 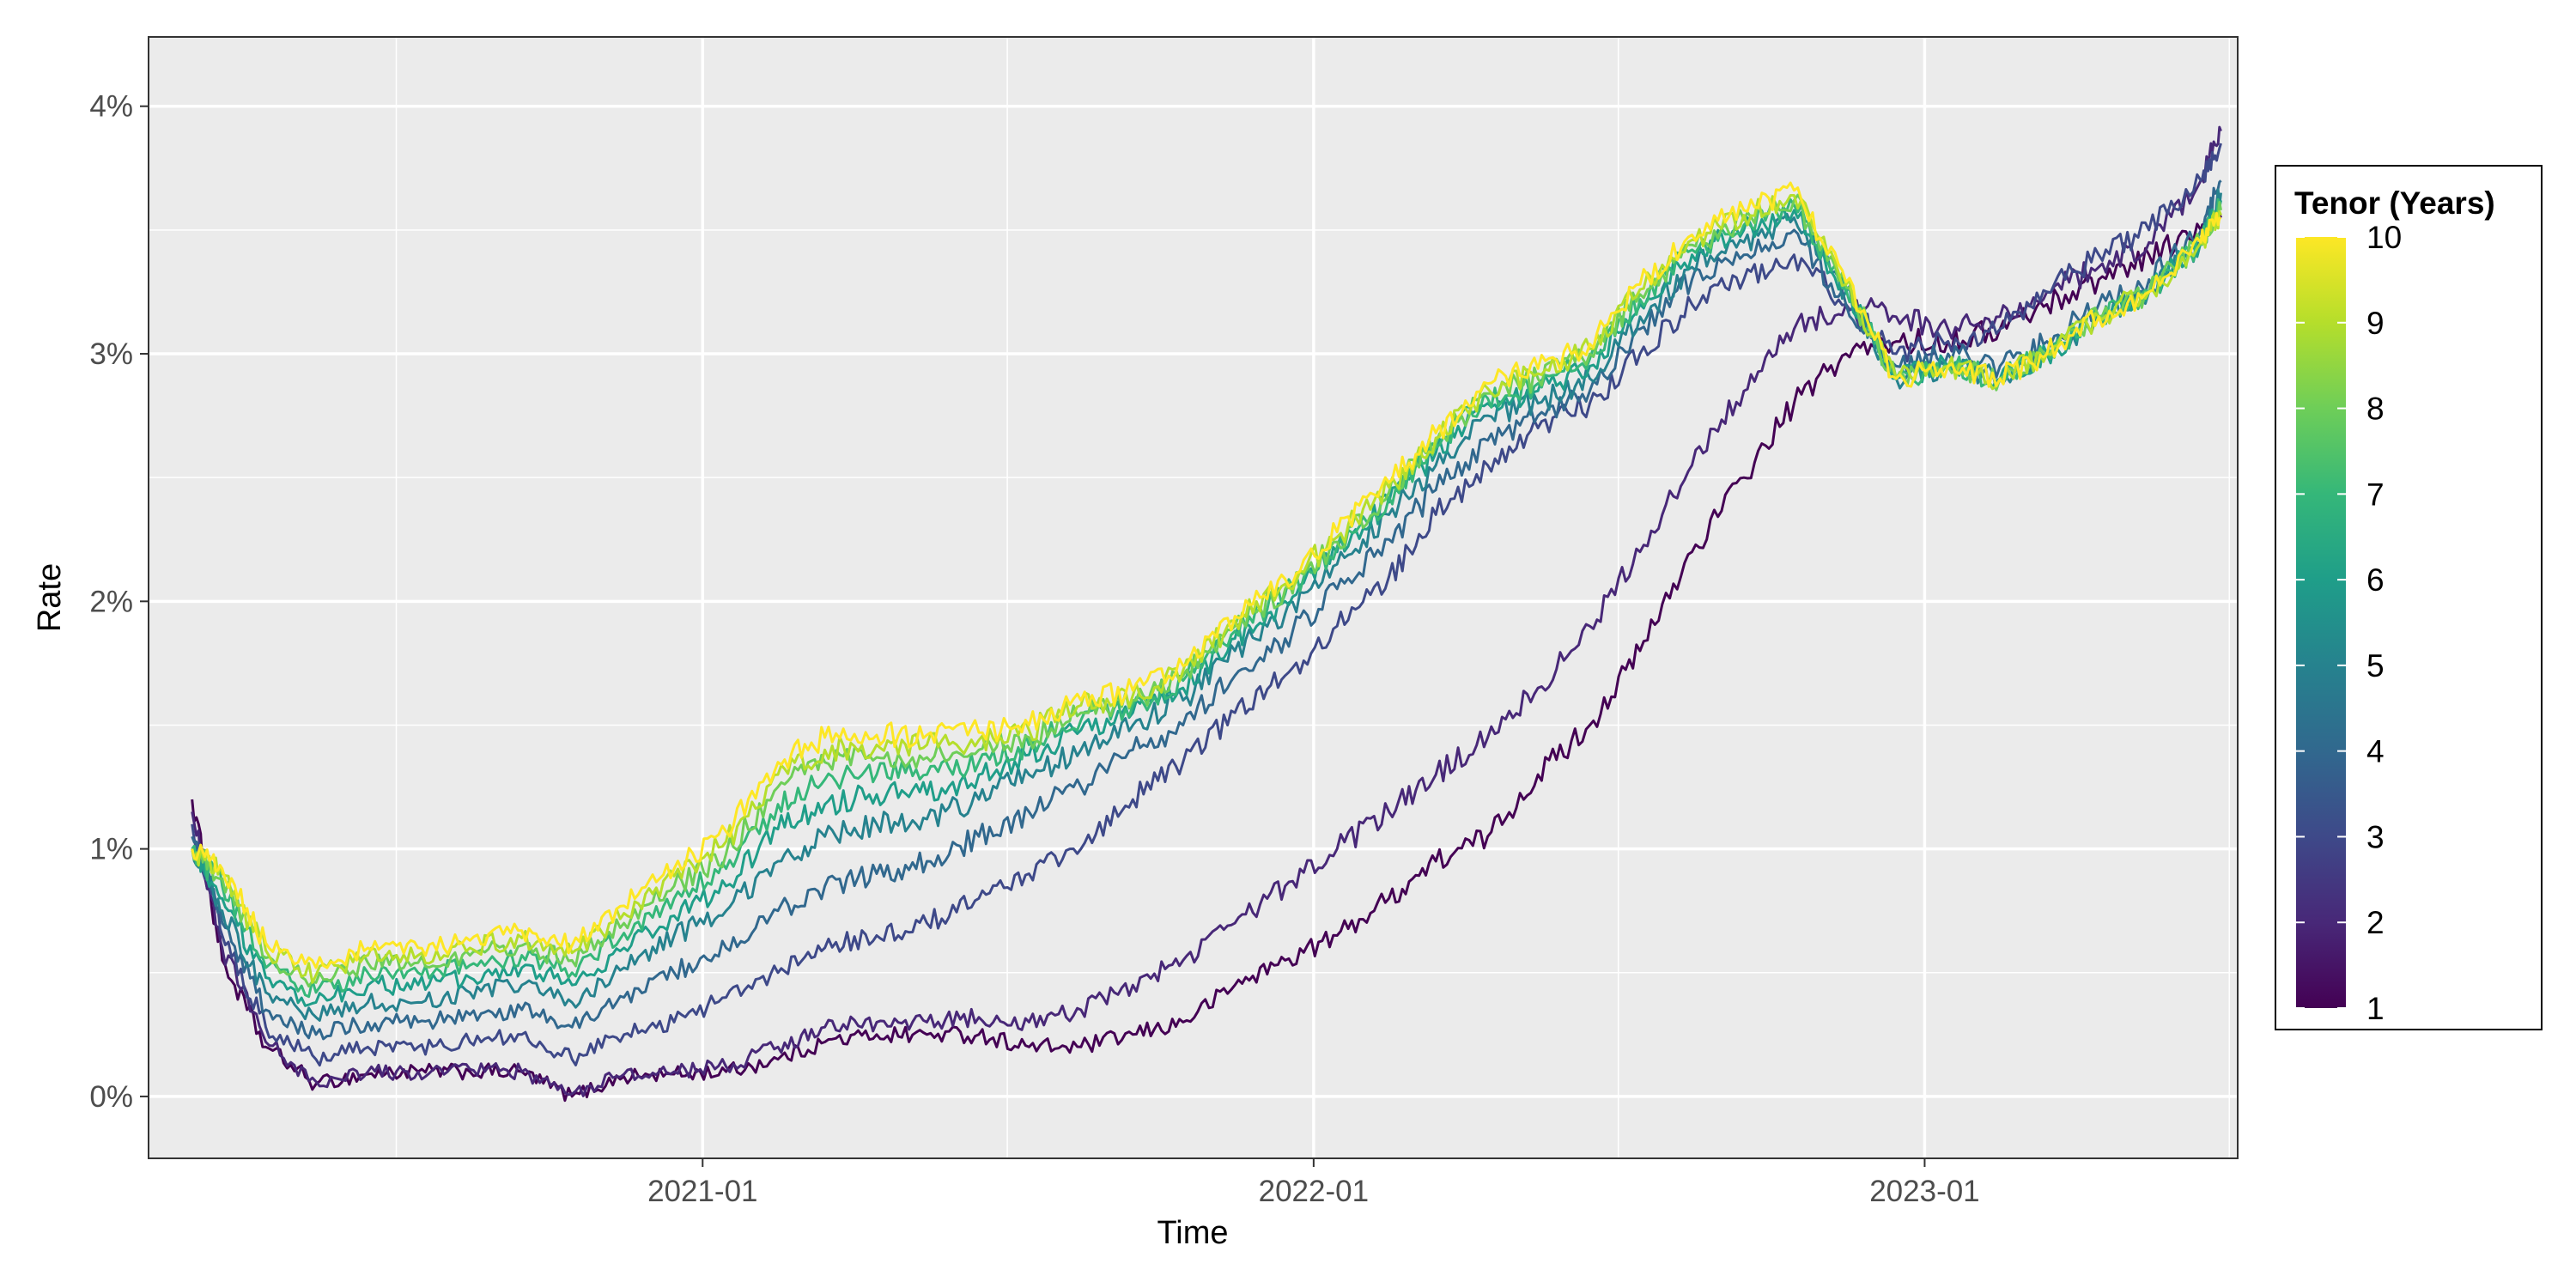 What do you see at coordinates (2375, 665) in the screenshot?
I see `colorbar-tick-label: 5` at bounding box center [2375, 665].